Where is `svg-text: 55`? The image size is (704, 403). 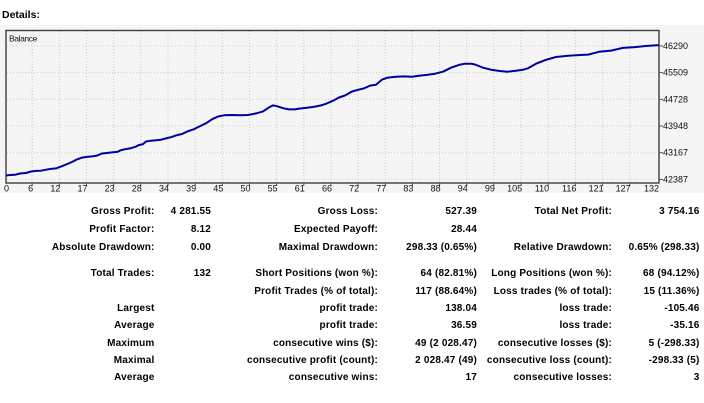 svg-text: 55 is located at coordinates (273, 189).